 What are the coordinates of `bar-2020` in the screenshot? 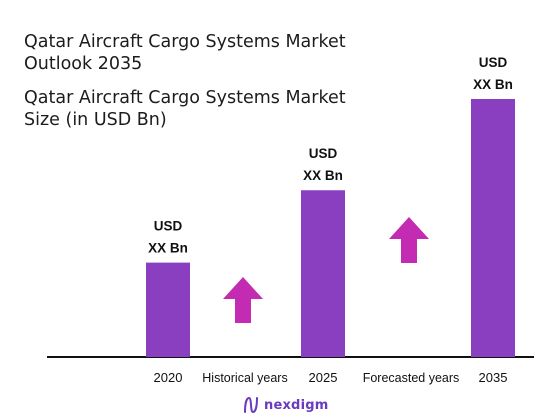 It's located at (168, 309).